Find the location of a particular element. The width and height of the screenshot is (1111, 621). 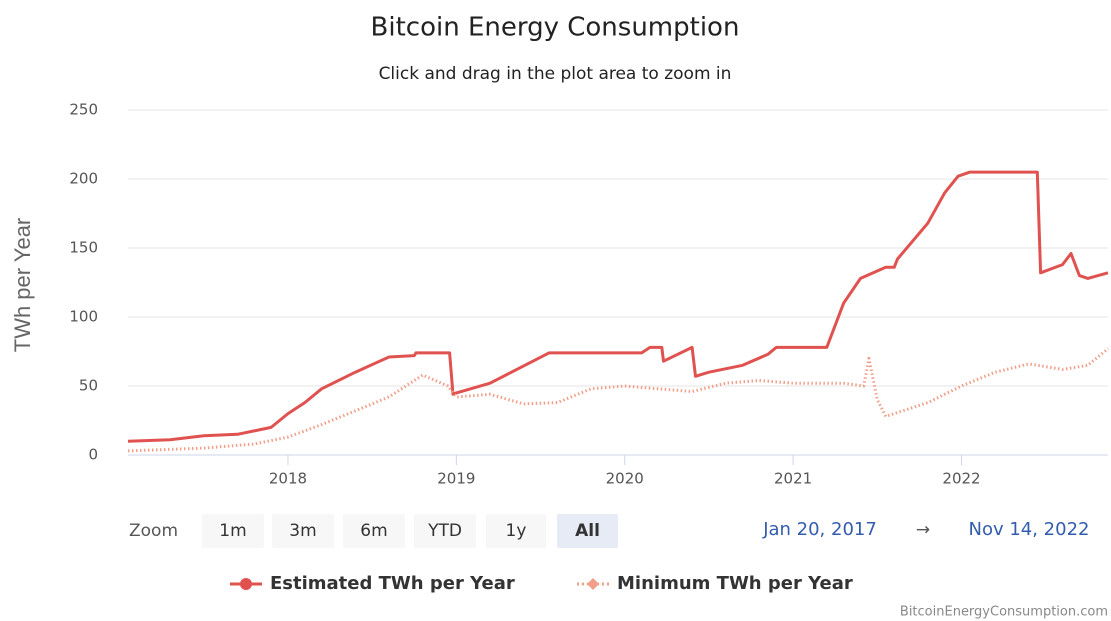

zoom-button-label: 1y is located at coordinates (516, 531).